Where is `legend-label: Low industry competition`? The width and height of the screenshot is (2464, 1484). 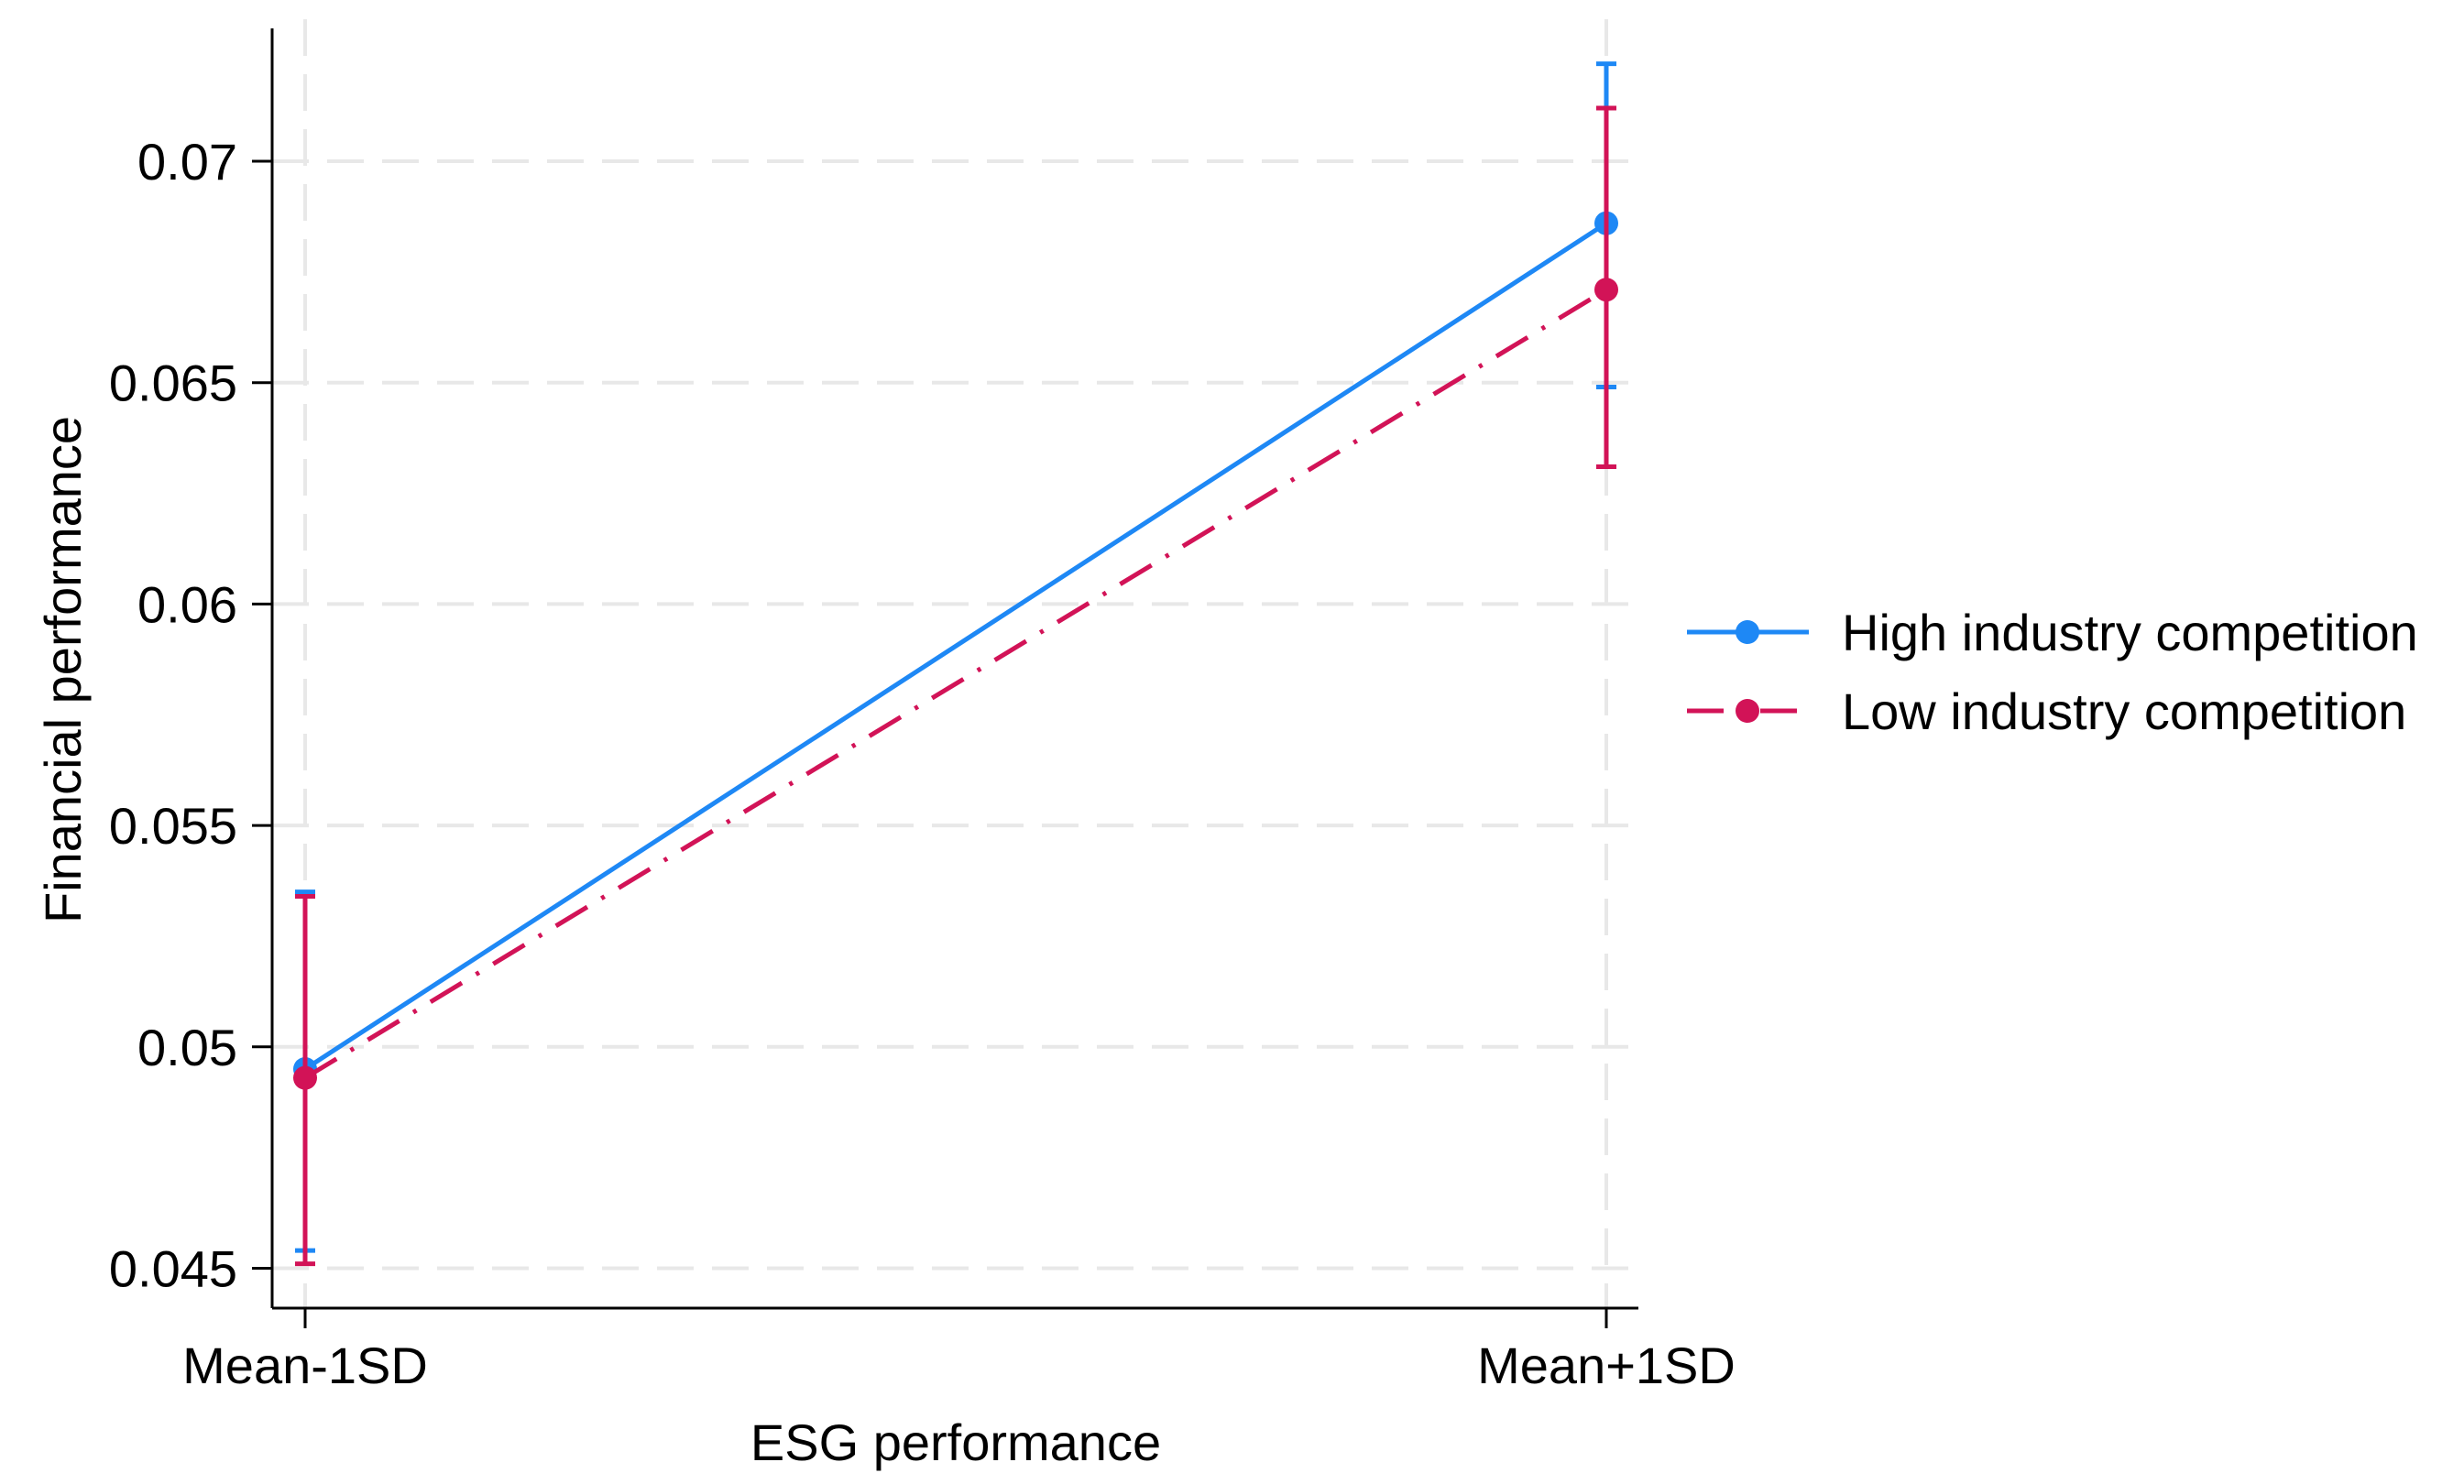 legend-label: Low industry competition is located at coordinates (2124, 711).